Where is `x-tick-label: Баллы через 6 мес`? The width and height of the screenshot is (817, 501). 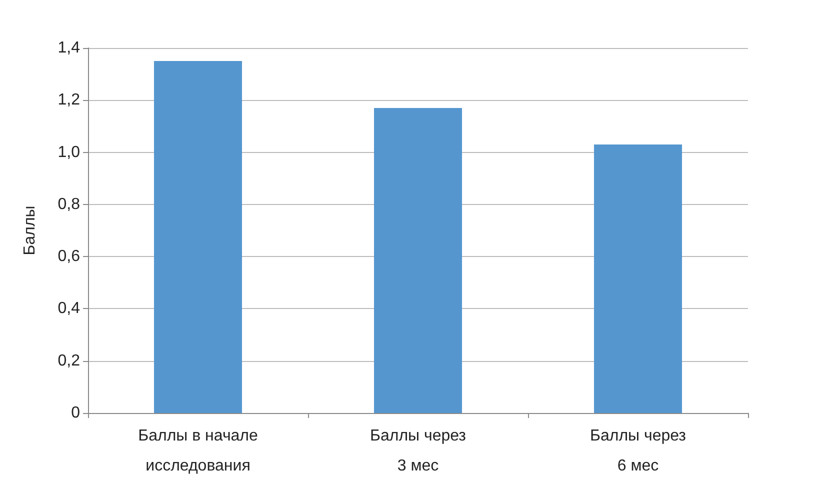 x-tick-label: Баллы через 6 мес is located at coordinates (638, 451).